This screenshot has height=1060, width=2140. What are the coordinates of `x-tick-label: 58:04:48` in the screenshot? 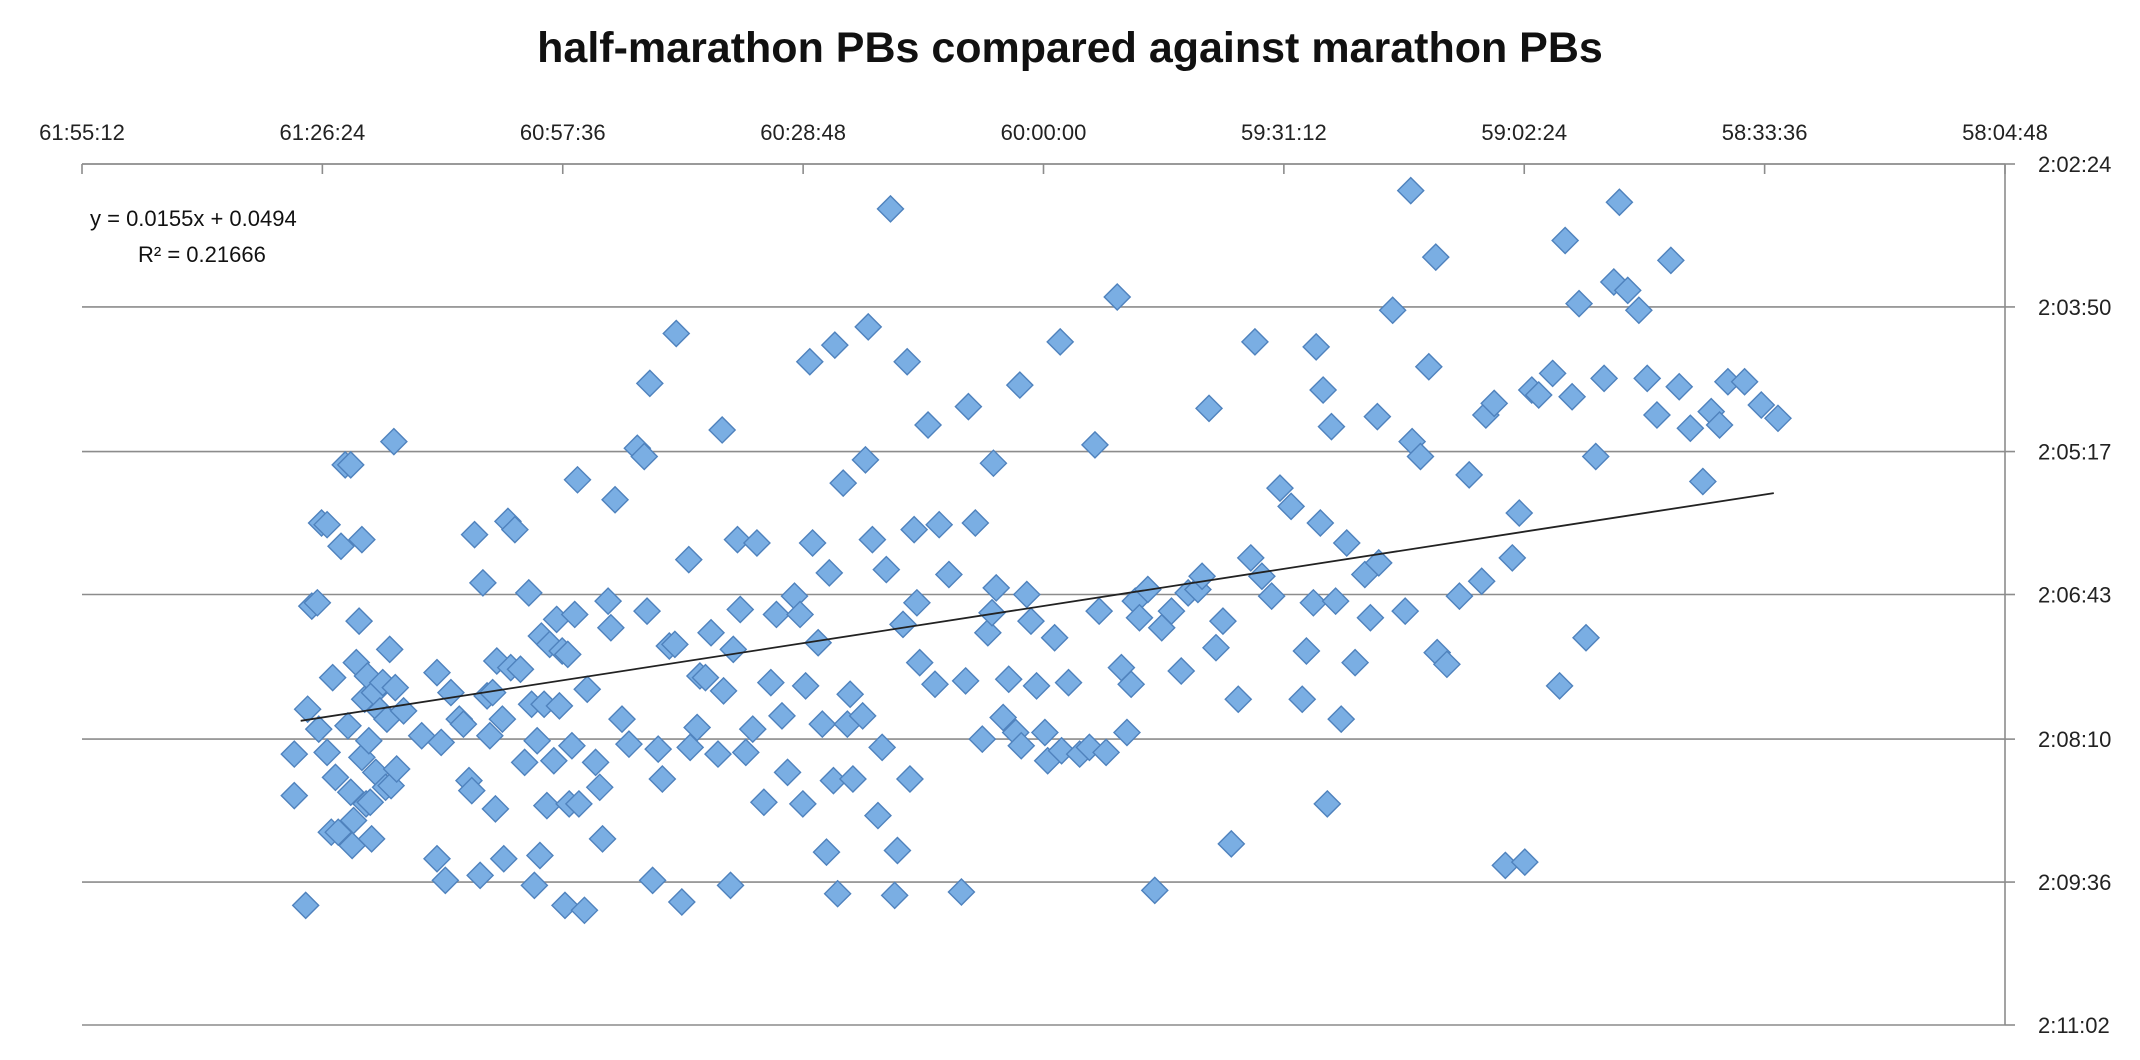 It's located at (2005, 132).